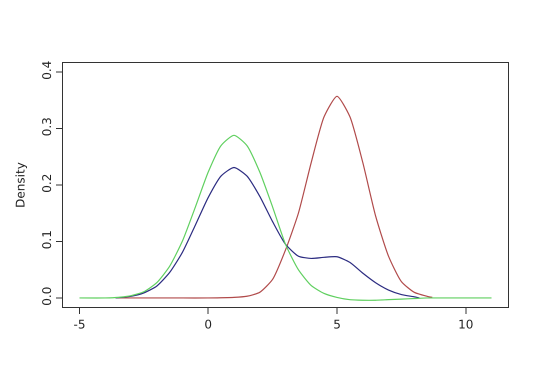 This screenshot has width=540, height=386. Describe the element at coordinates (21, 185) in the screenshot. I see `y-axis-title: Density` at that location.